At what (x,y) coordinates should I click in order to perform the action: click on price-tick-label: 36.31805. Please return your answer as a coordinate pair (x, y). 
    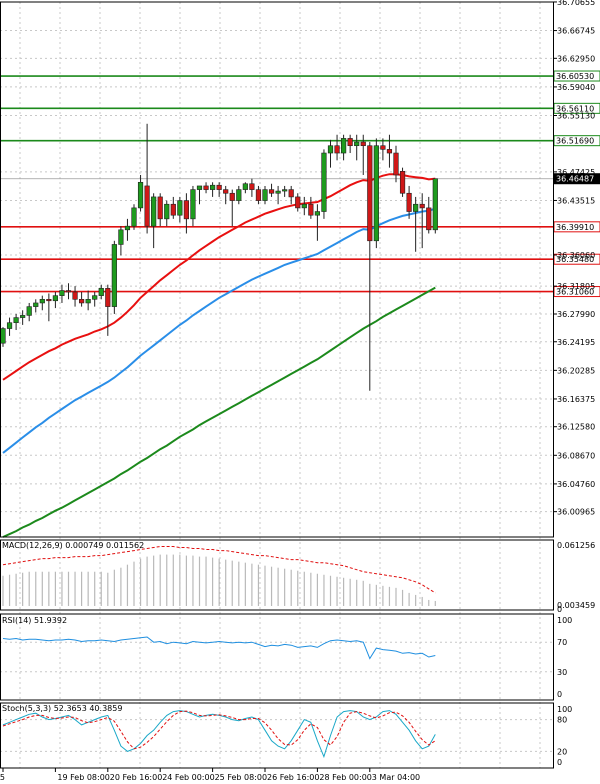
    Looking at the image, I should click on (576, 286).